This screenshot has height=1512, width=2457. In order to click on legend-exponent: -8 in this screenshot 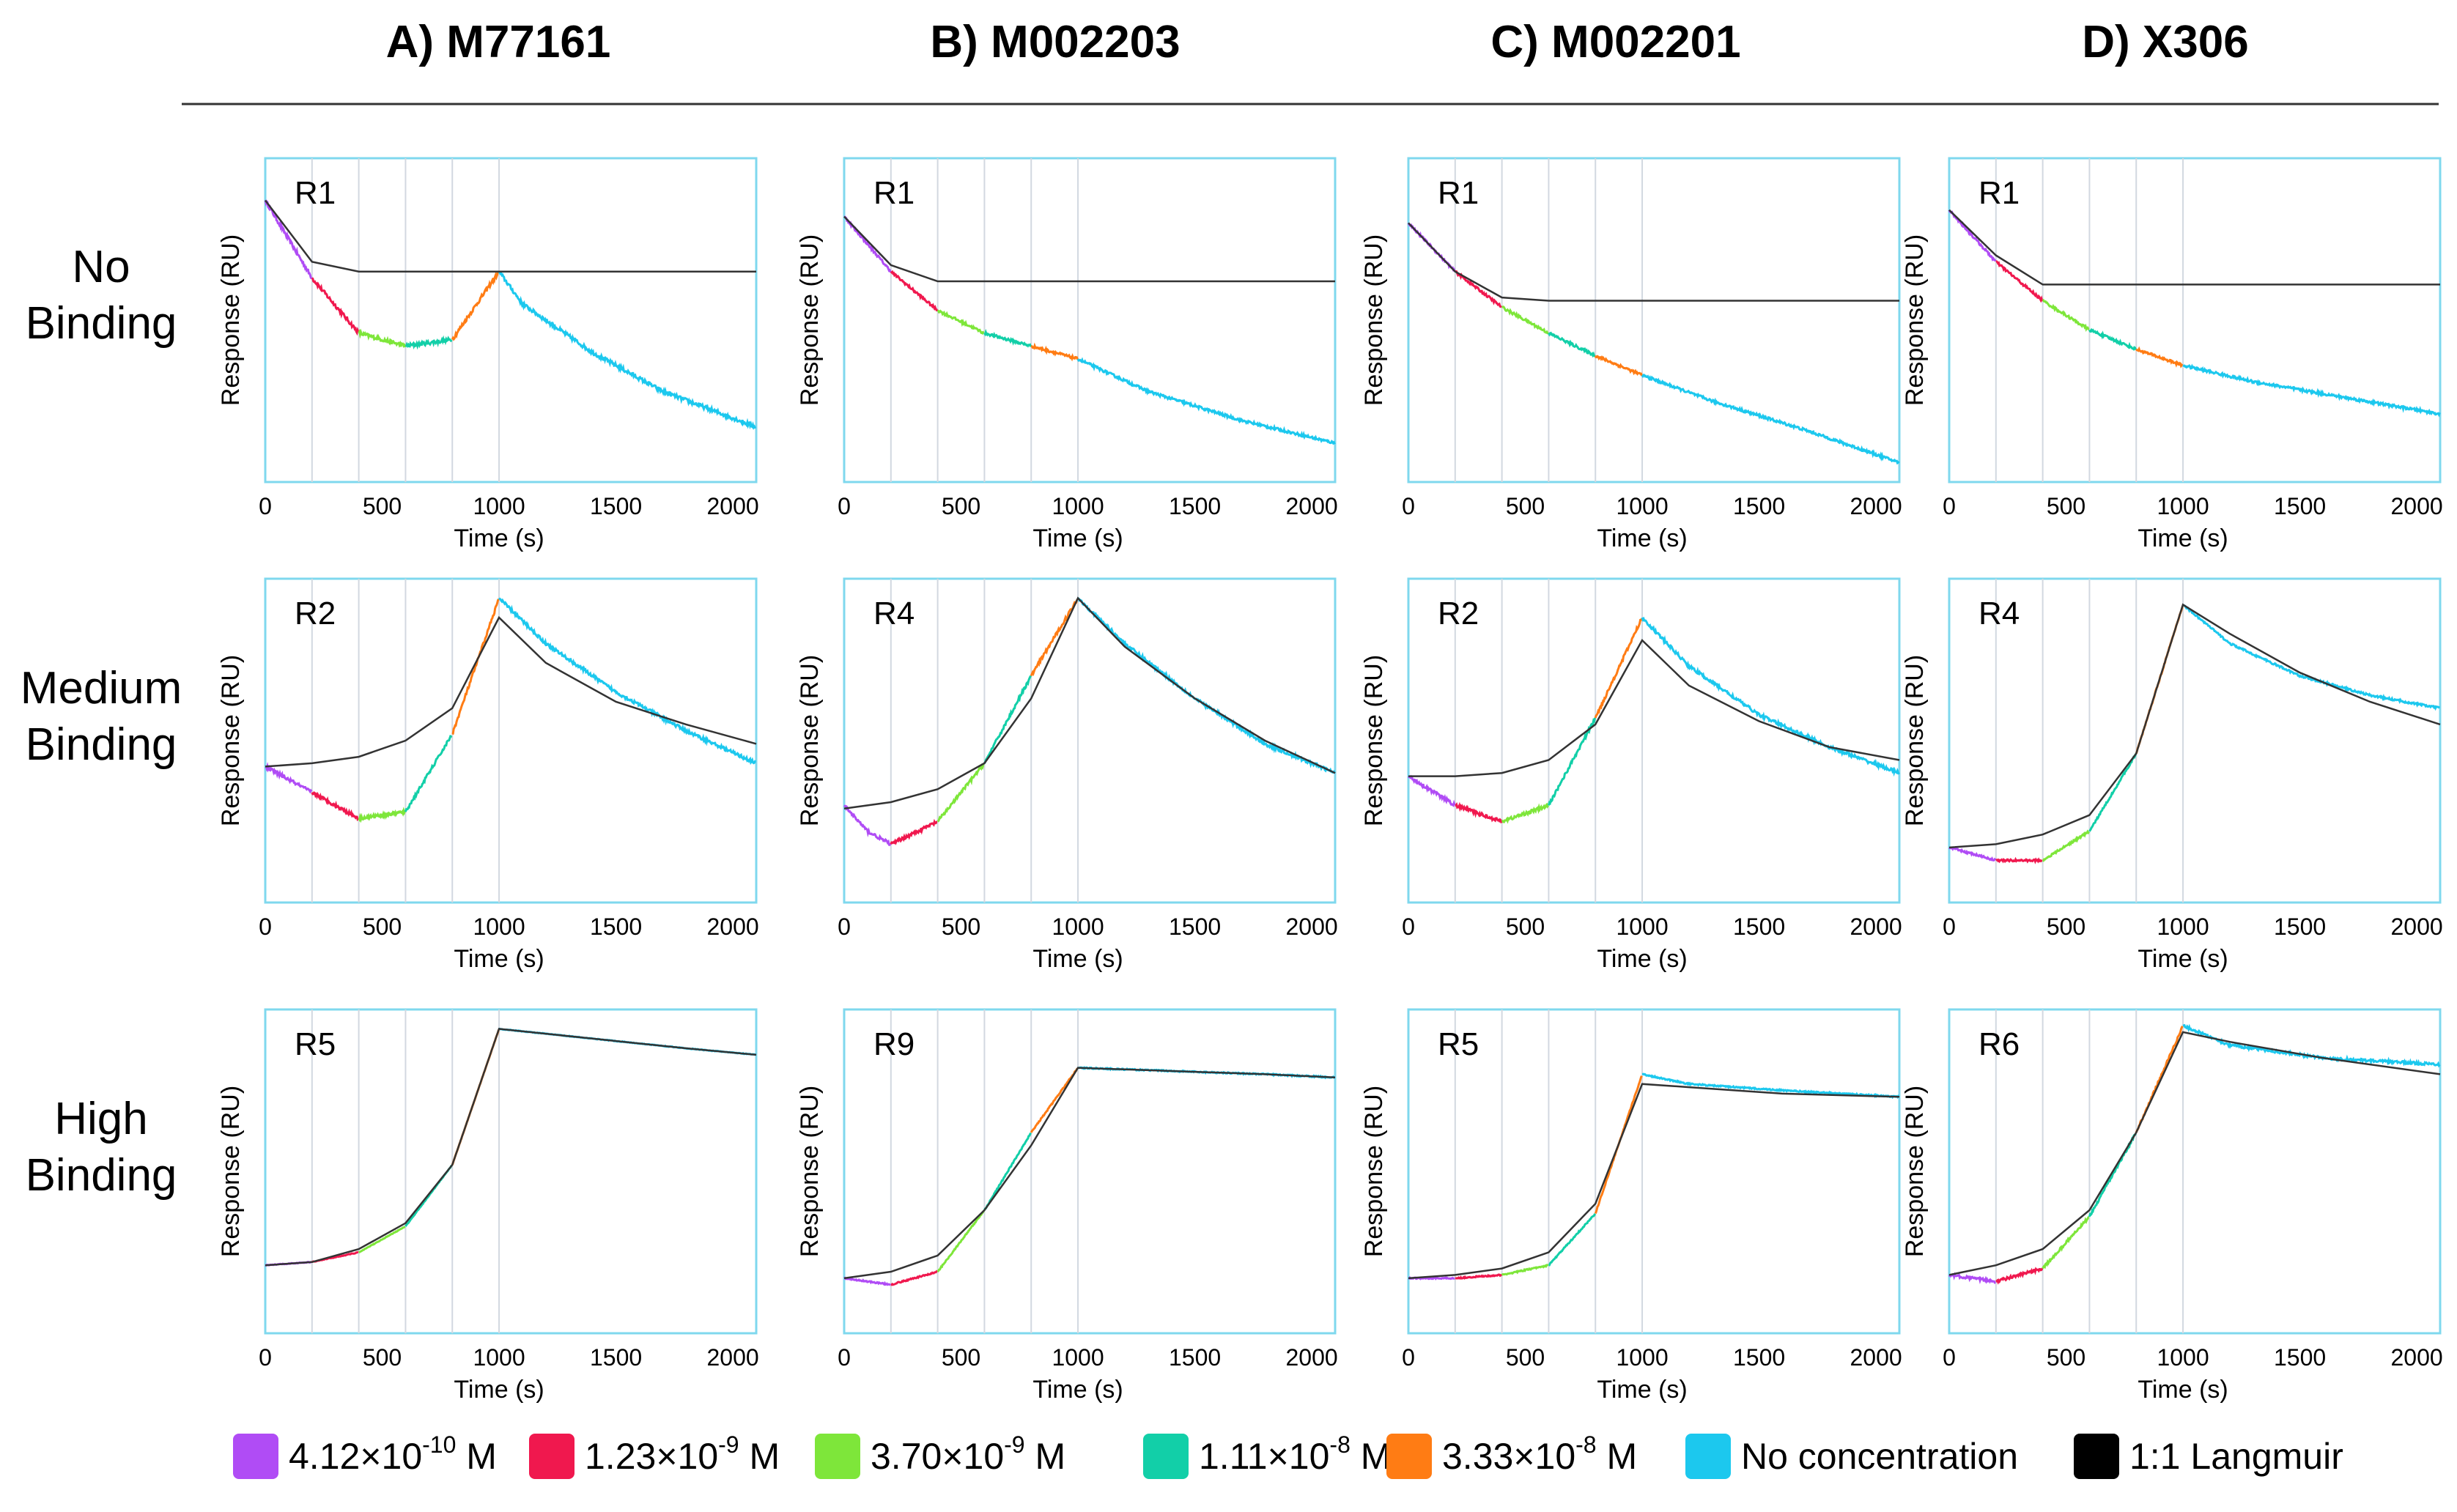, I will do `click(1585, 1444)`.